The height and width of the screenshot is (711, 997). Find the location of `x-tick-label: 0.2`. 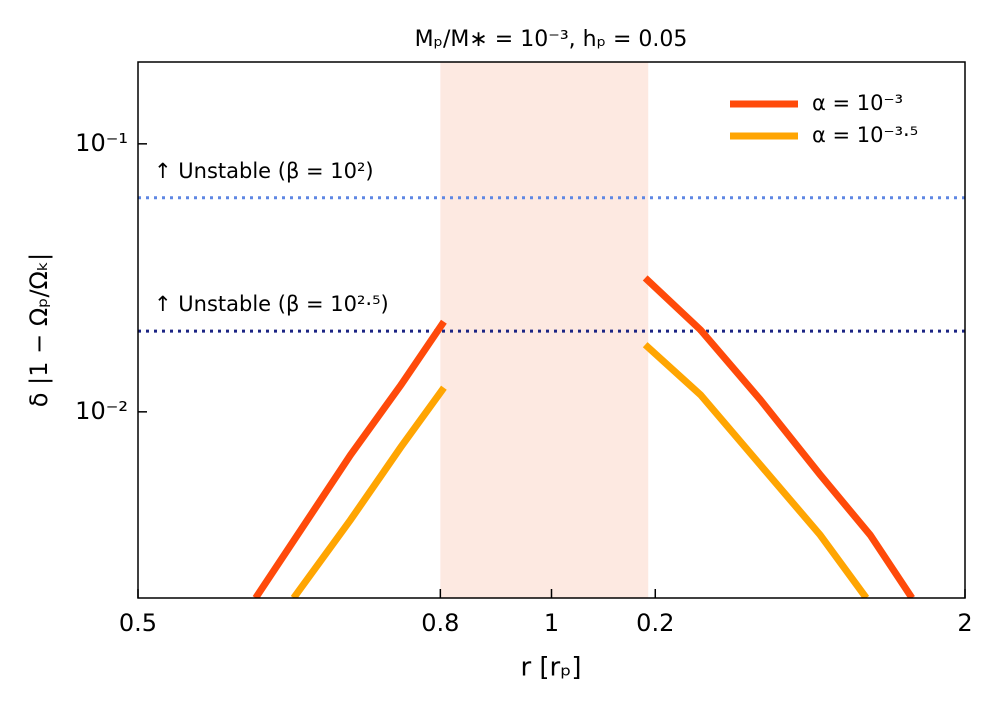

x-tick-label: 0.2 is located at coordinates (655, 623).